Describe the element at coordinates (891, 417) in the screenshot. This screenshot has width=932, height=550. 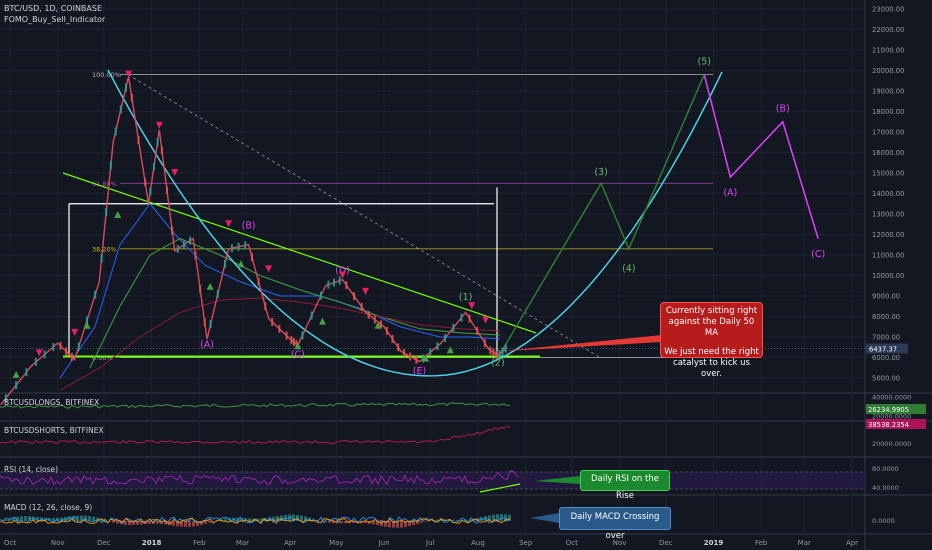
I see `longs-tick-label: 20000.0000` at that location.